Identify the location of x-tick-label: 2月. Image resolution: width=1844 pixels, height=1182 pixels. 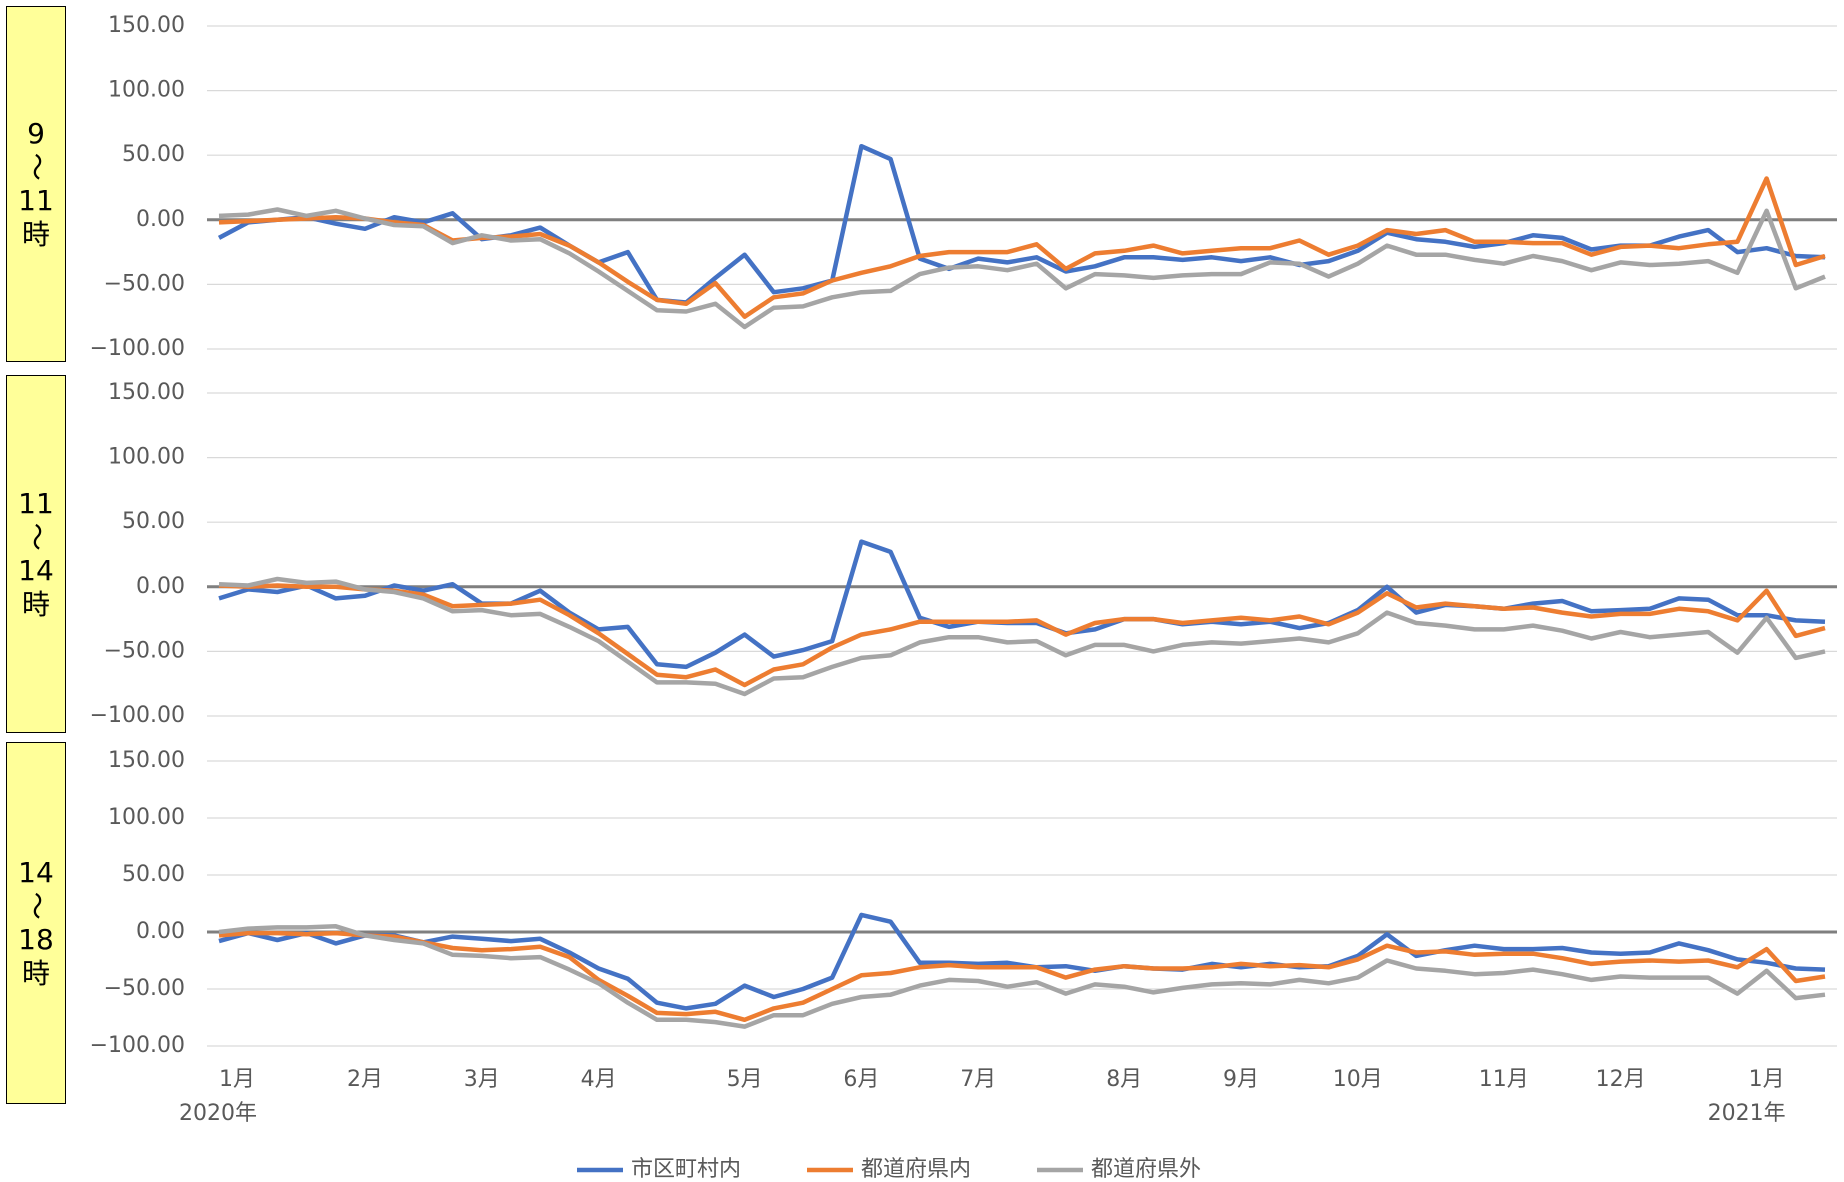
(365, 1079).